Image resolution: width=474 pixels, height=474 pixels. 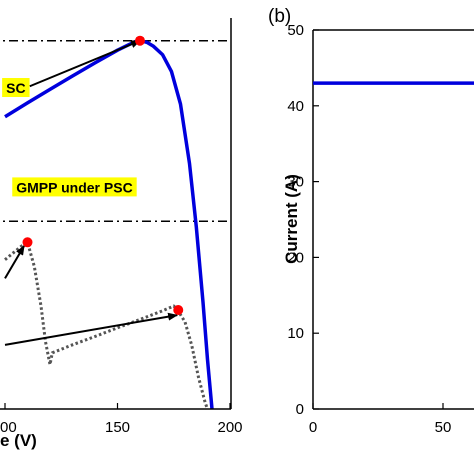 I want to click on y-tick-label: 10, so click(x=295, y=333).